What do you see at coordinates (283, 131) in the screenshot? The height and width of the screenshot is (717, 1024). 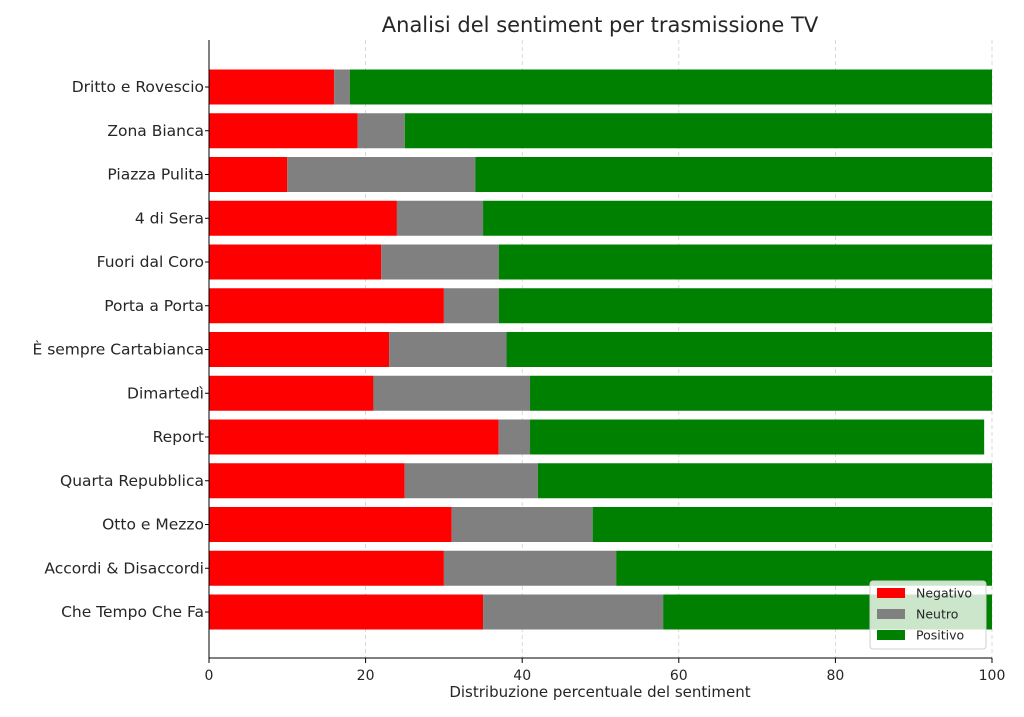 I see `bar-negativo-zona-bianca` at bounding box center [283, 131].